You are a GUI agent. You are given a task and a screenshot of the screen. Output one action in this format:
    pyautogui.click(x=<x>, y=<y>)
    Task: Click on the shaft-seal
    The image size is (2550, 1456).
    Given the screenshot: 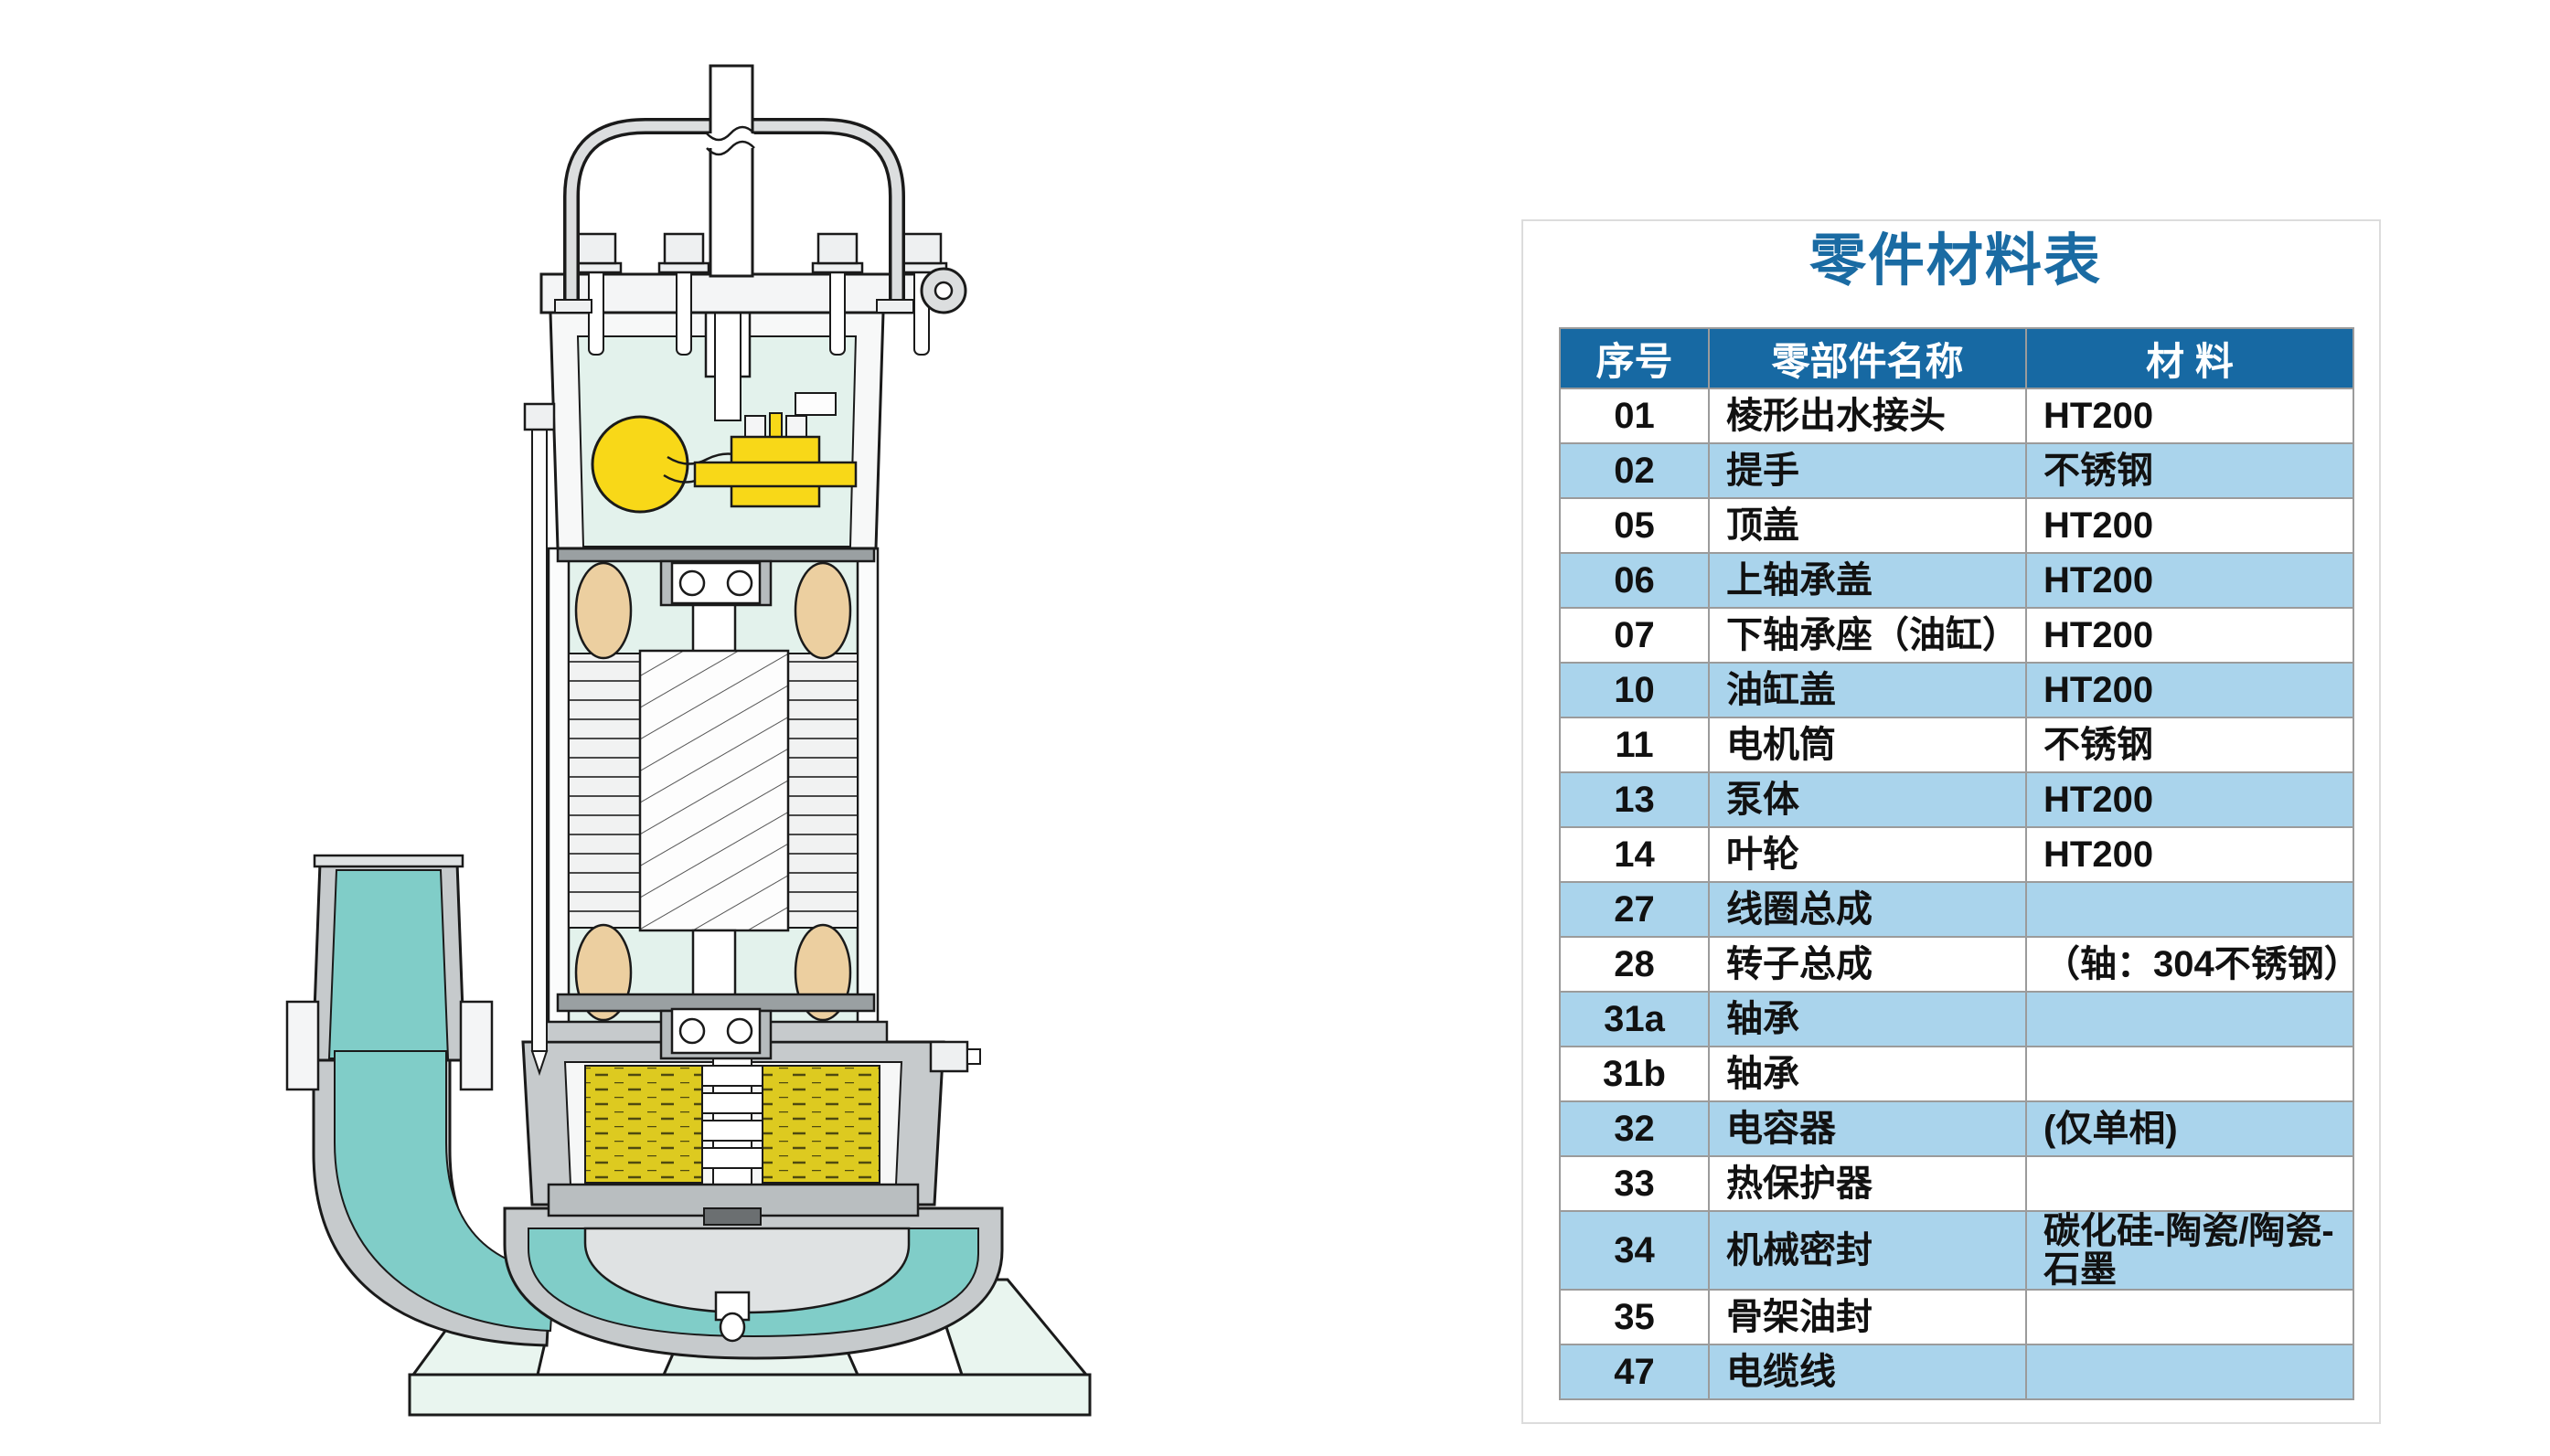 What is the action you would take?
    pyautogui.click(x=732, y=1216)
    